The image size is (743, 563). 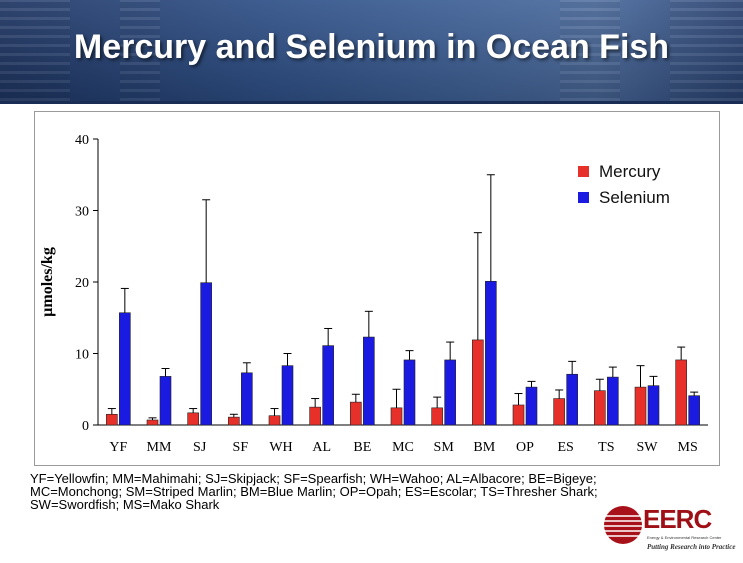 What do you see at coordinates (315, 416) in the screenshot?
I see `bar-mercury-al` at bounding box center [315, 416].